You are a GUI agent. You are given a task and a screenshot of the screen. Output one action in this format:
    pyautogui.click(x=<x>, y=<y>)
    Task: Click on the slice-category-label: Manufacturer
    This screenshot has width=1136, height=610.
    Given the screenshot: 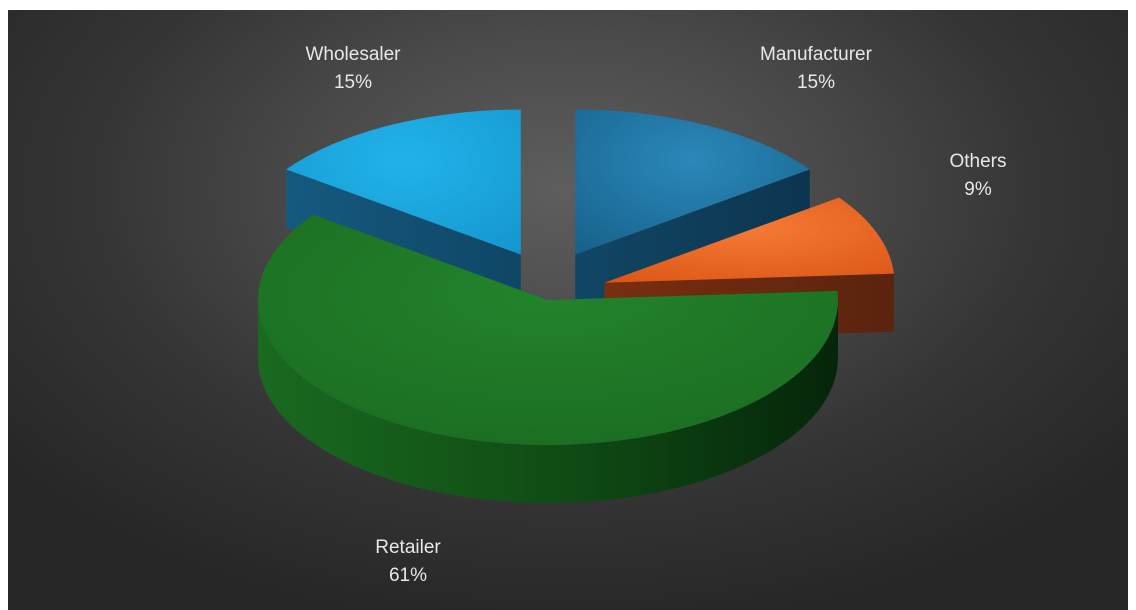 What is the action you would take?
    pyautogui.click(x=816, y=54)
    